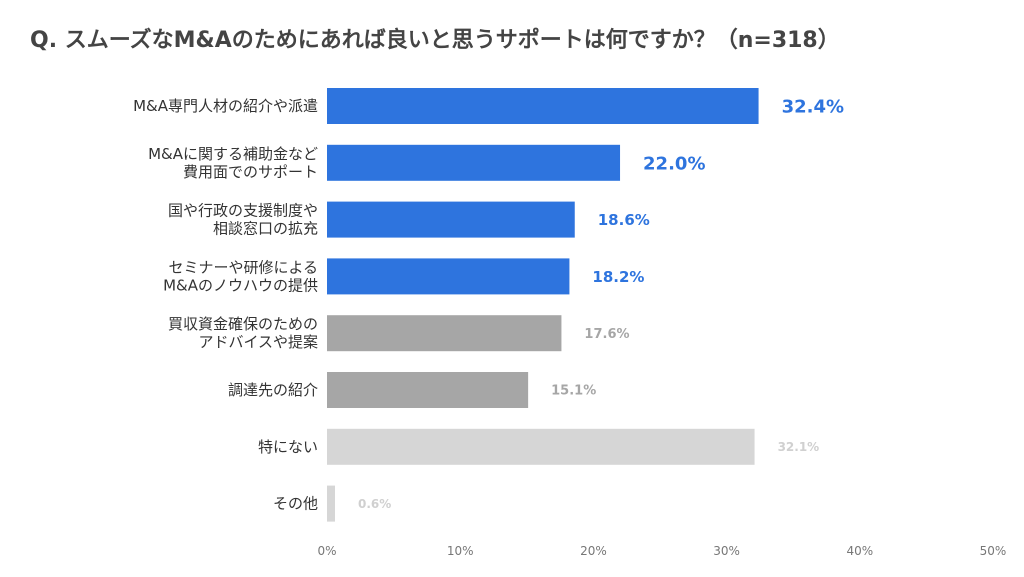 The image size is (1024, 577). What do you see at coordinates (265, 229) in the screenshot?
I see `category-label-2-1: 相談窓口の拡充` at bounding box center [265, 229].